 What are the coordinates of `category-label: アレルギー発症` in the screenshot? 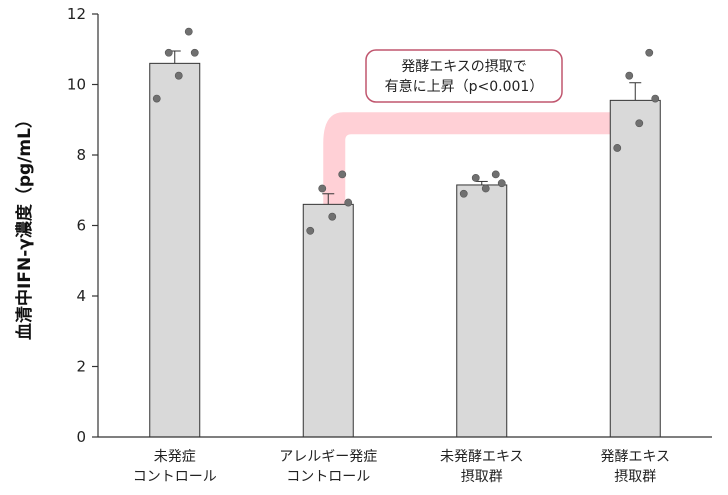 It's located at (328, 457).